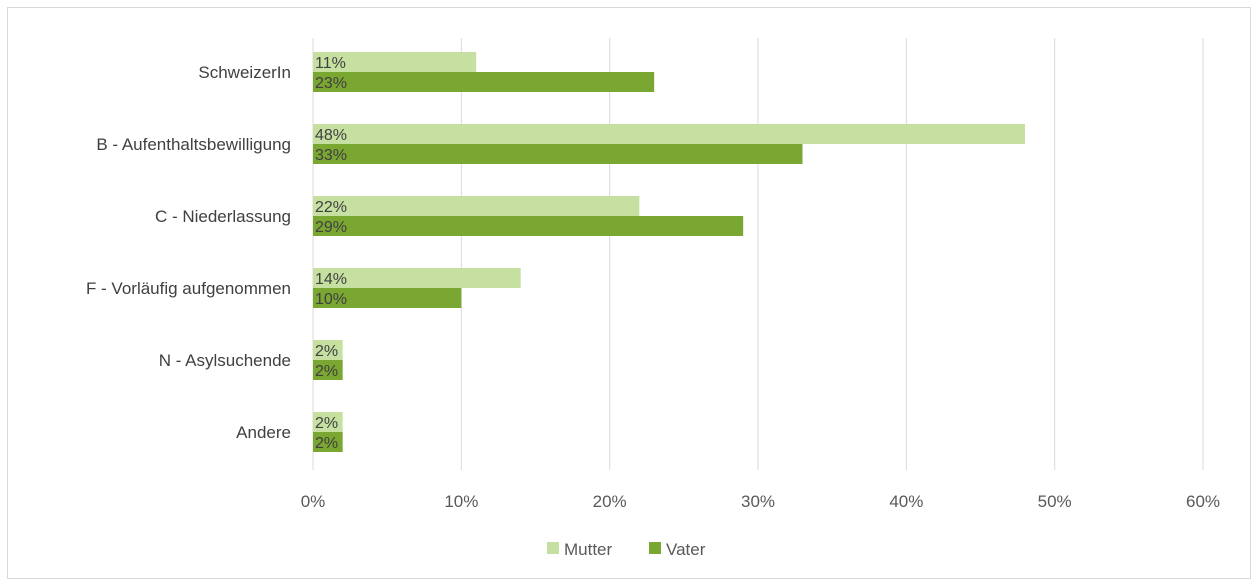 The width and height of the screenshot is (1259, 587). What do you see at coordinates (188, 288) in the screenshot?
I see `category-label: F - Vorläufig aufgenommen` at bounding box center [188, 288].